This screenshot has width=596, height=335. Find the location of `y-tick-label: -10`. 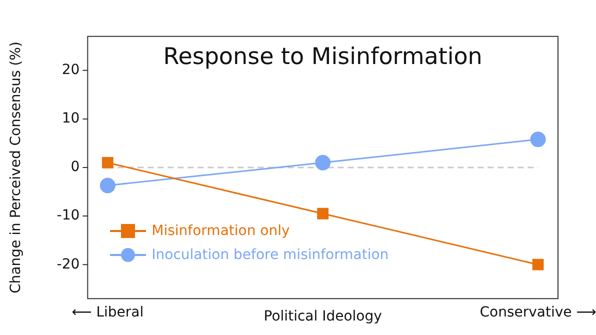

y-tick-label: -10 is located at coordinates (68, 216).